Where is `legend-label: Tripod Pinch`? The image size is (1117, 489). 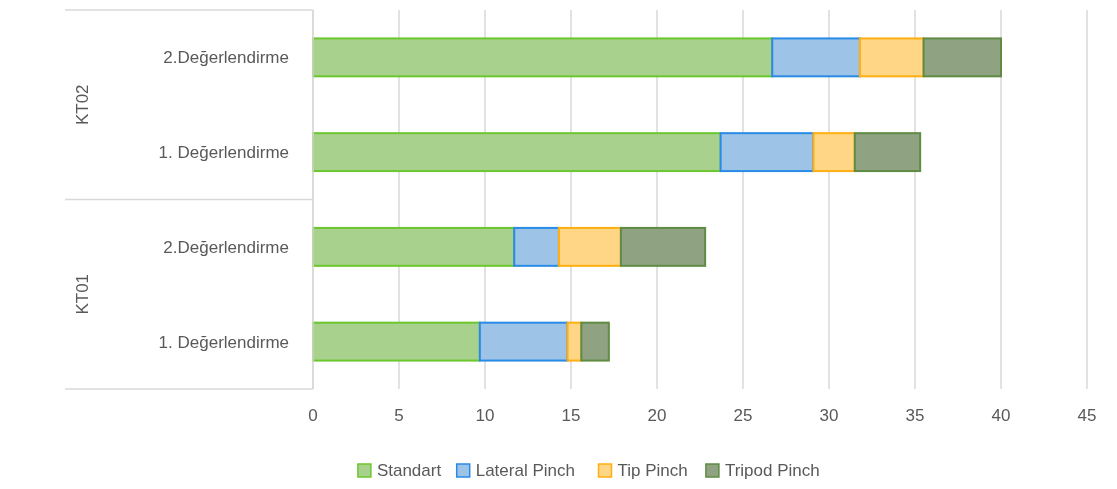
legend-label: Tripod Pinch is located at coordinates (772, 470).